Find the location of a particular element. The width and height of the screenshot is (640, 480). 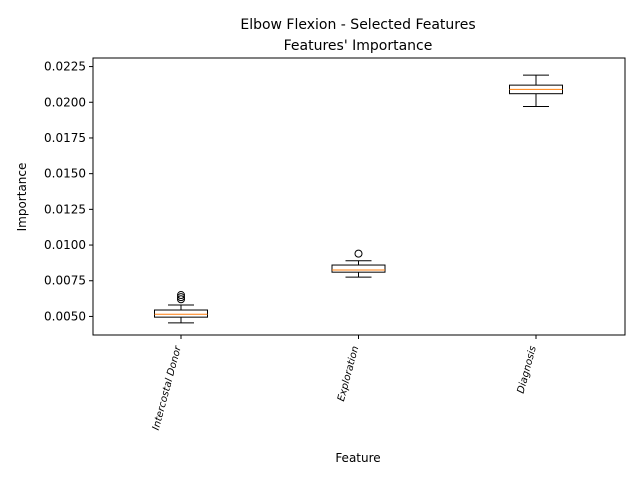

y-tick-label: 0.0125 is located at coordinates (65, 209).